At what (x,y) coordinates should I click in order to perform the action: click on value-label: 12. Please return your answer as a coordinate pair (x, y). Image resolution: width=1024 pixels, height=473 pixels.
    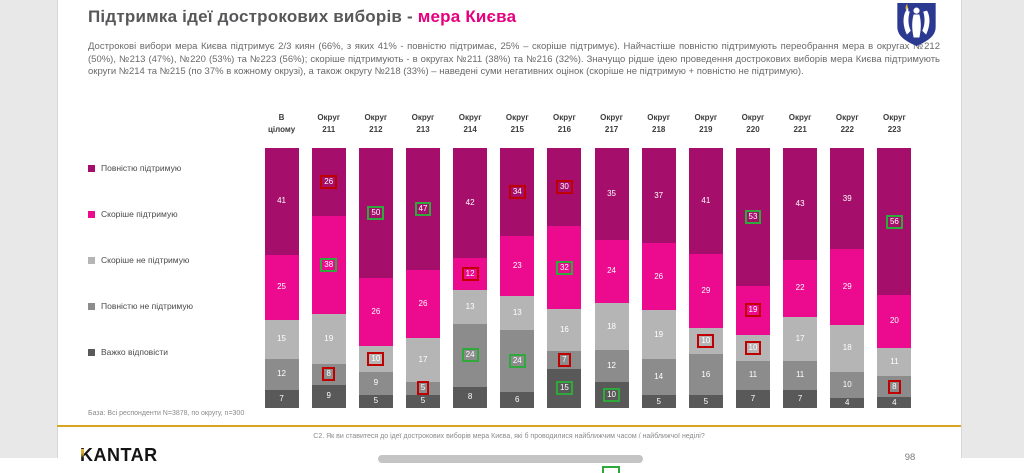
    Looking at the image, I should click on (282, 374).